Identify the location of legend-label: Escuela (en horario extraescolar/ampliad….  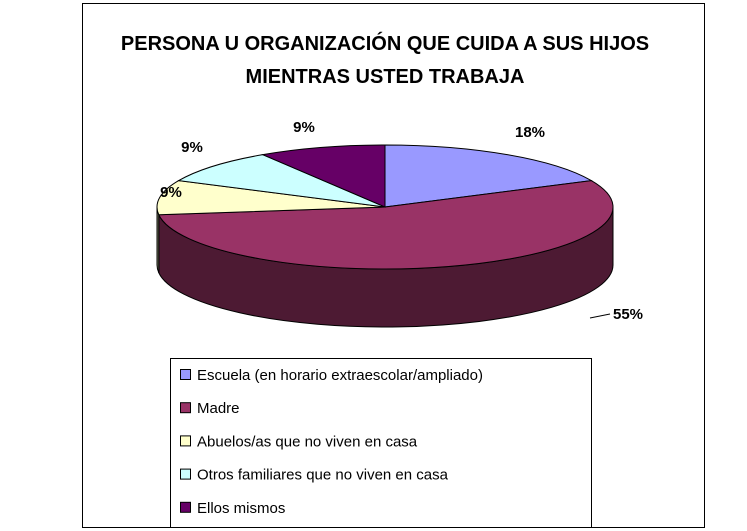
(340, 375).